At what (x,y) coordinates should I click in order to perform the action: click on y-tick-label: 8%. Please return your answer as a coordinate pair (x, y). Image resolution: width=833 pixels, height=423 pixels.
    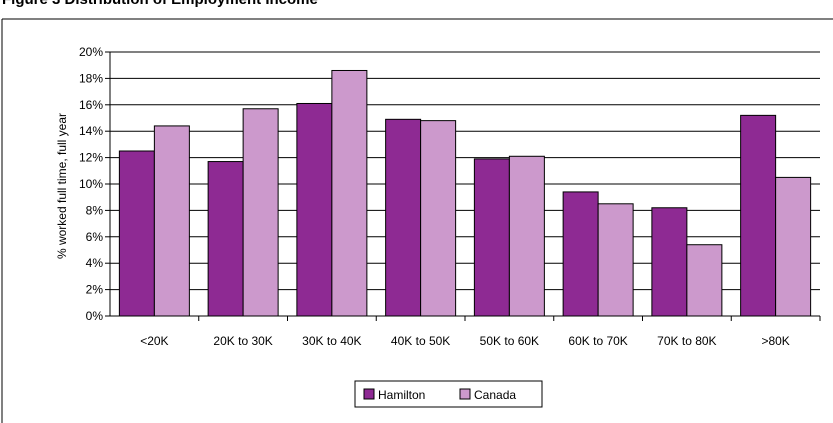
    Looking at the image, I should click on (95, 210).